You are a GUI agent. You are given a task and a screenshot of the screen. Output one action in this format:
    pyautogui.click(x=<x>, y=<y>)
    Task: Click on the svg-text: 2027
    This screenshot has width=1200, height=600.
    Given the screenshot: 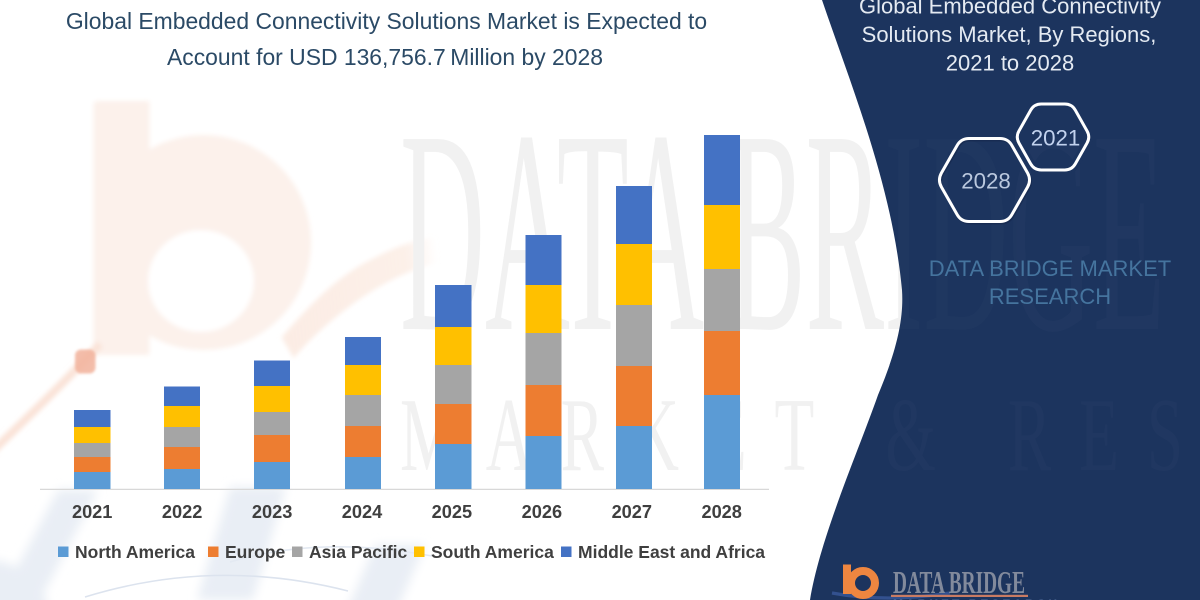 What is the action you would take?
    pyautogui.click(x=632, y=512)
    